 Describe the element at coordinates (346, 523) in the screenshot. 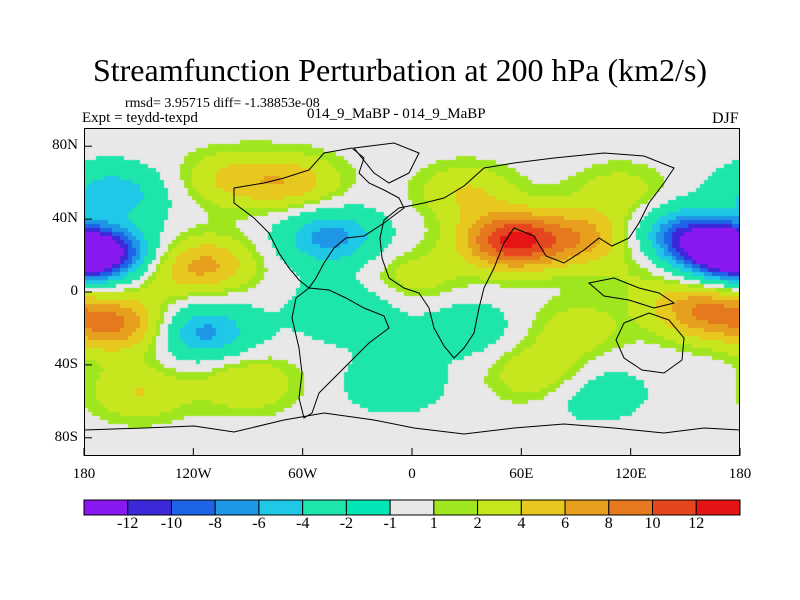

I see `colorbar-tick-label: -2` at that location.